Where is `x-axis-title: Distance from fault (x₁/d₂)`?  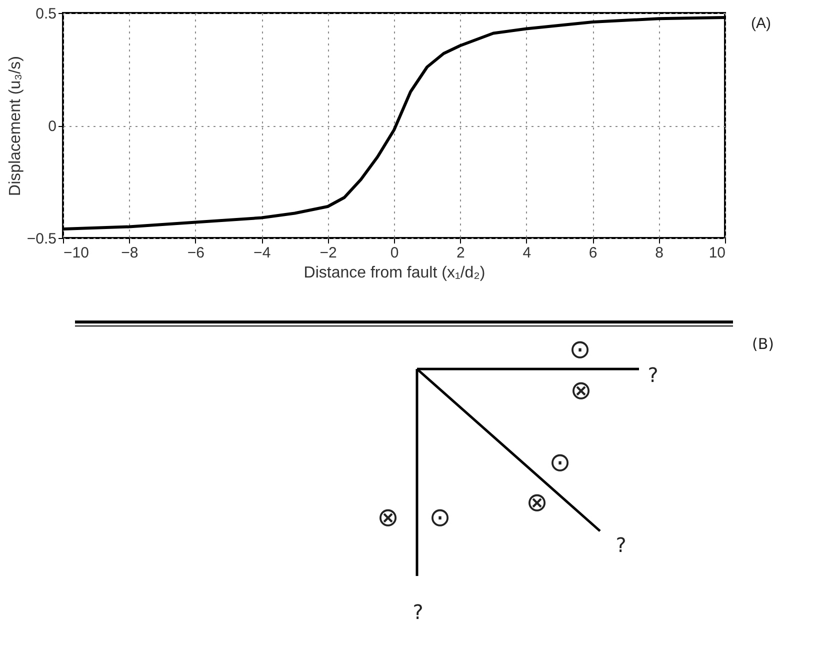
x-axis-title: Distance from fault (x₁/d₂) is located at coordinates (395, 273).